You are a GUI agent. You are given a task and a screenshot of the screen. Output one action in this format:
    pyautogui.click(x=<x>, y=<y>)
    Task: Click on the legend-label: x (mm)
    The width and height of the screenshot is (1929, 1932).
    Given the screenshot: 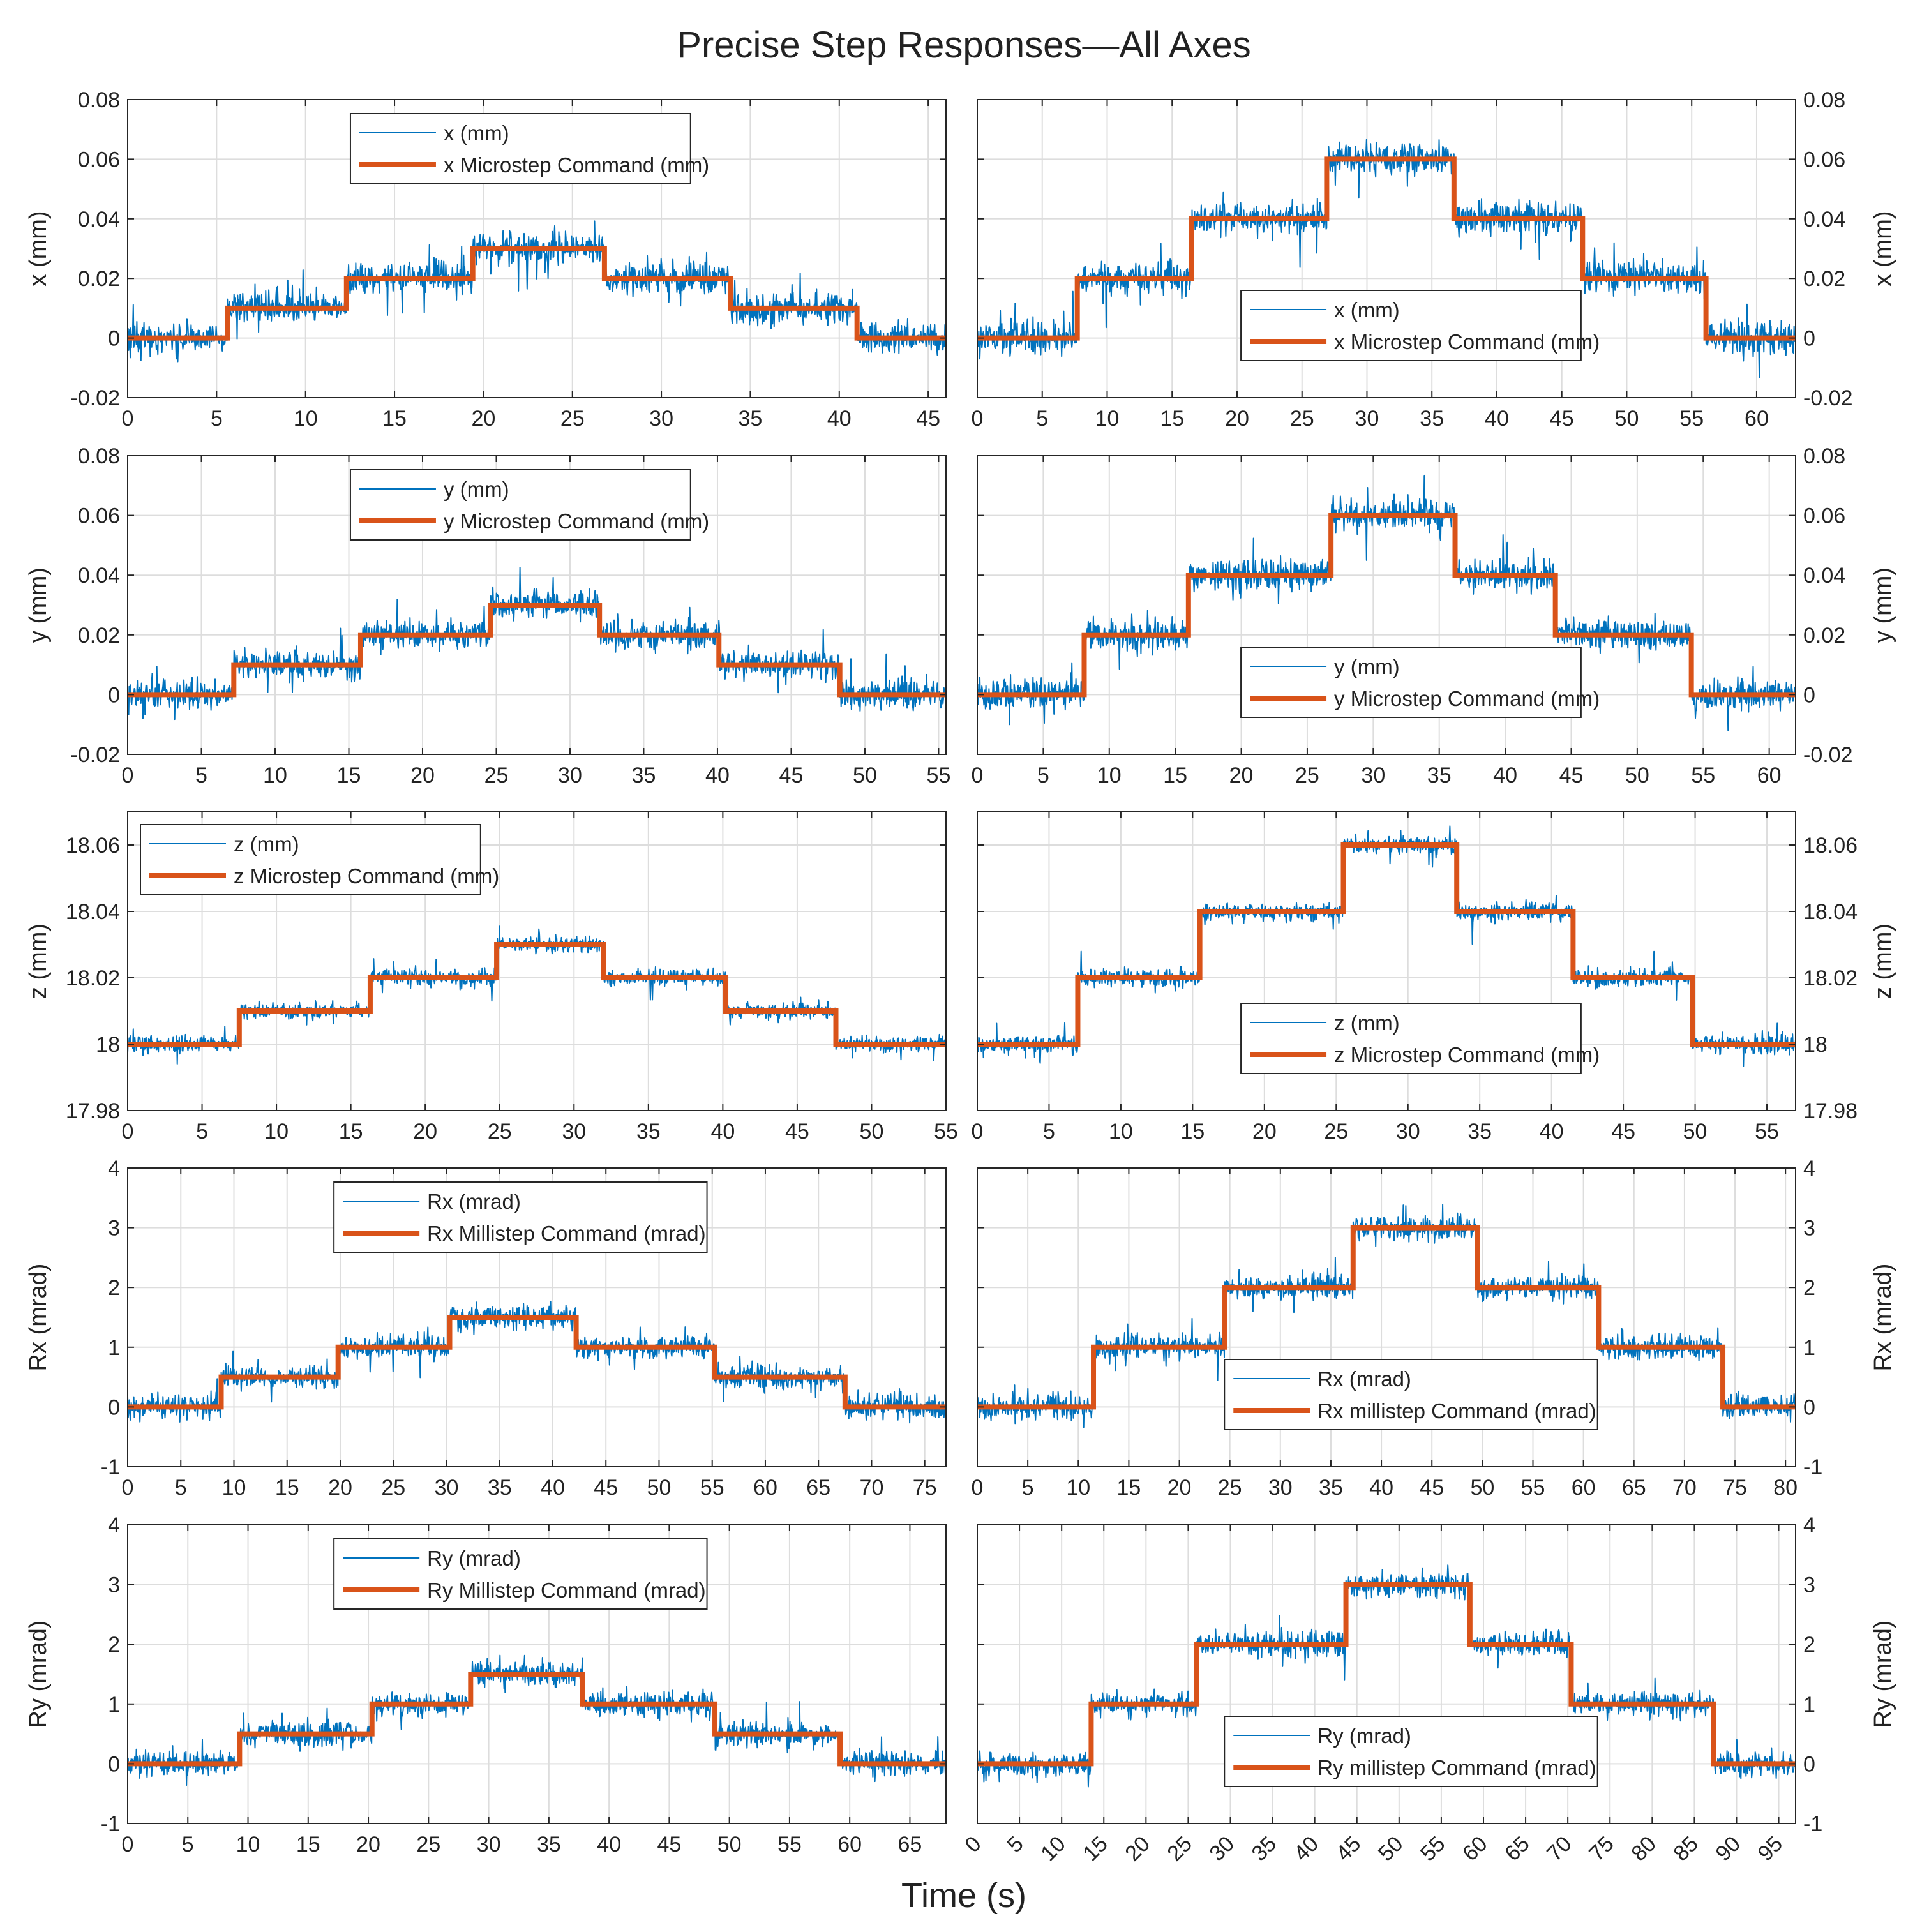 What is the action you would take?
    pyautogui.click(x=1367, y=310)
    